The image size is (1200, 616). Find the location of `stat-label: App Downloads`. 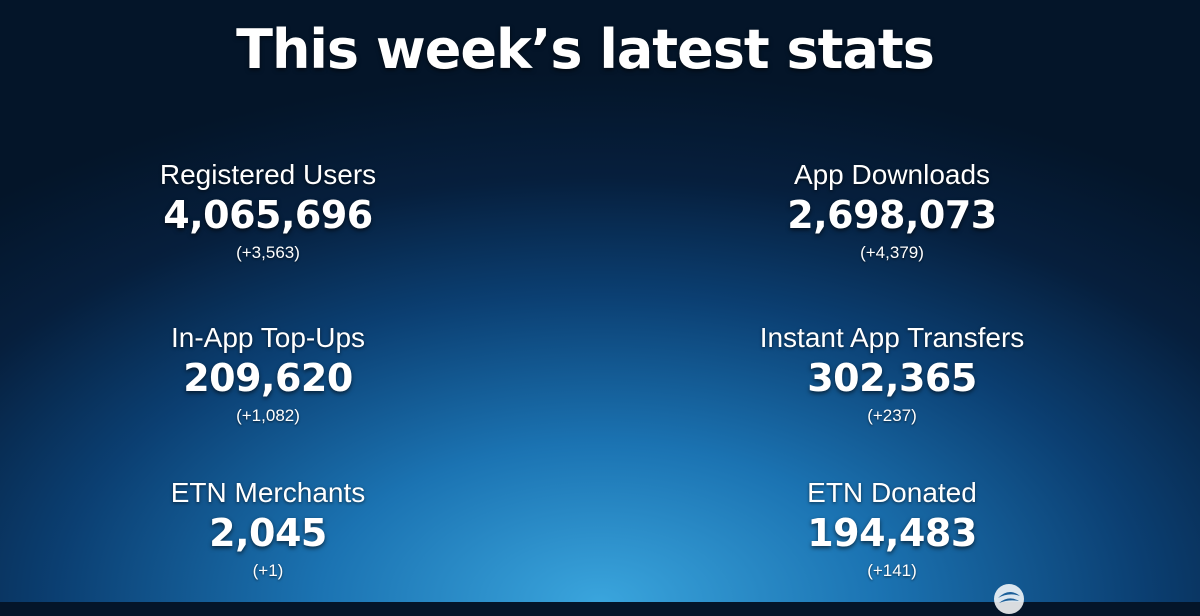

stat-label: App Downloads is located at coordinates (892, 174).